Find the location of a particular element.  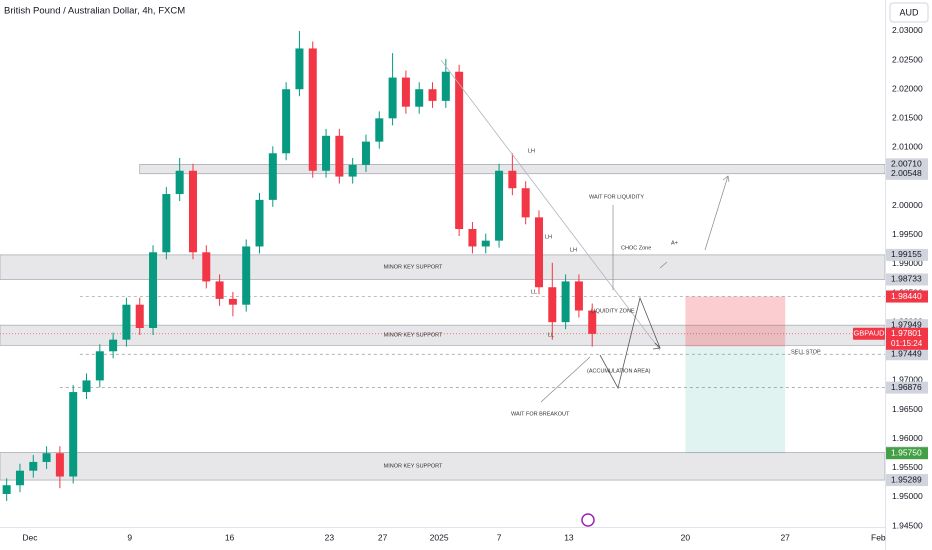

x-tick-label: 9 is located at coordinates (129, 537).